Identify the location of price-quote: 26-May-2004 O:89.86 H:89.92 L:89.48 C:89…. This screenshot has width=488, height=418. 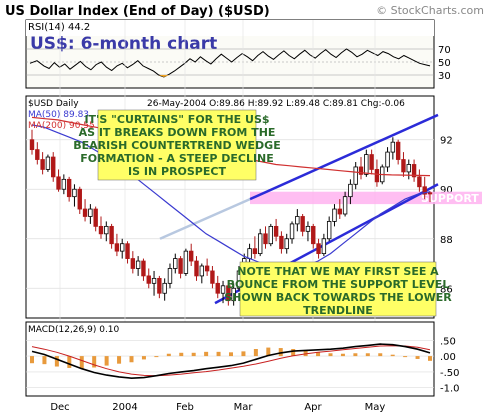
(276, 104).